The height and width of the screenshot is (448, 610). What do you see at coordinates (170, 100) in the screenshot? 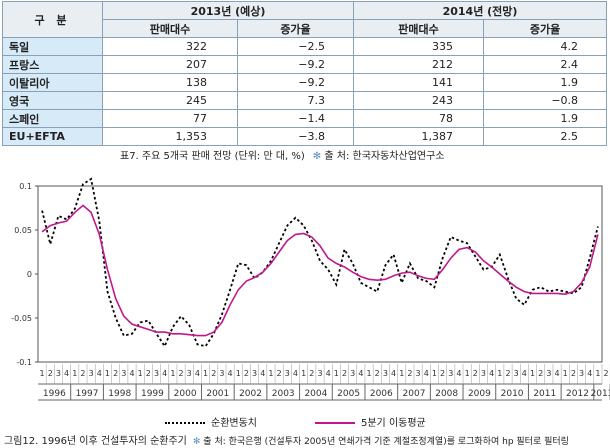
I see `sales-cell: 245` at bounding box center [170, 100].